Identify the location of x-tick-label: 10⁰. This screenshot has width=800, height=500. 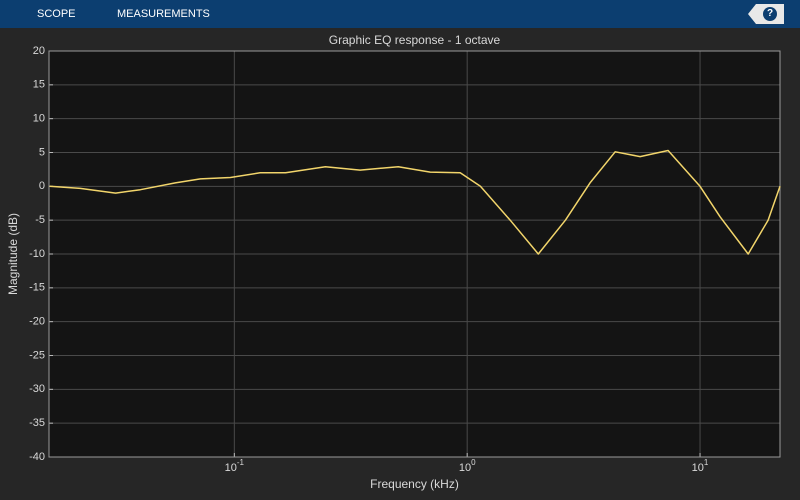
(467, 466).